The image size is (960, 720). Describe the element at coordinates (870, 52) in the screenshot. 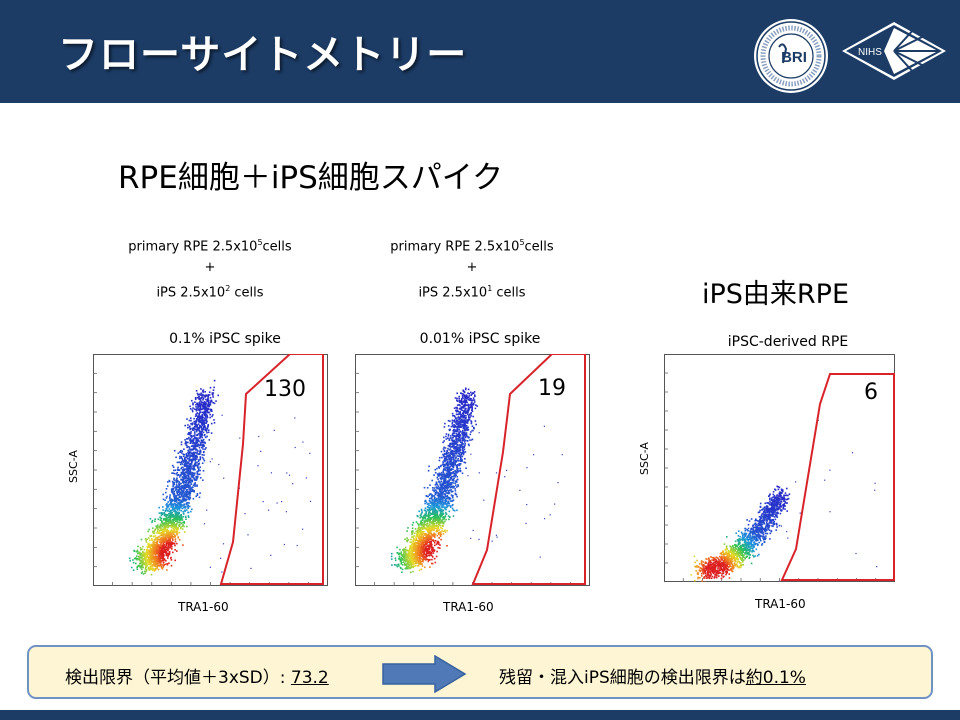

I see `nihs-logo-text: NIHS` at that location.